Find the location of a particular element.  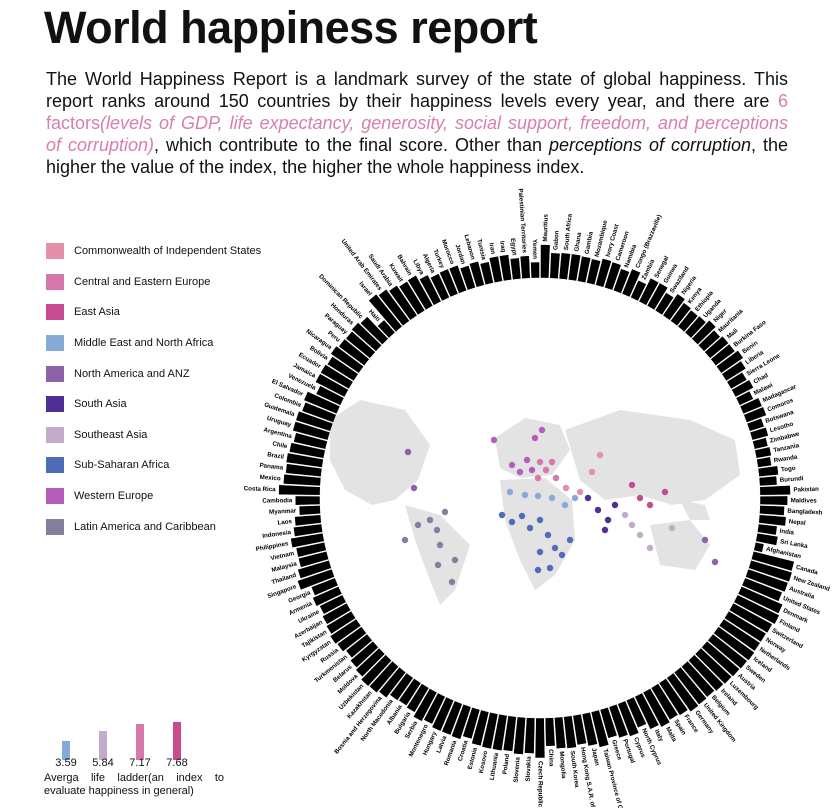

country-label: Liberia is located at coordinates (754, 357).